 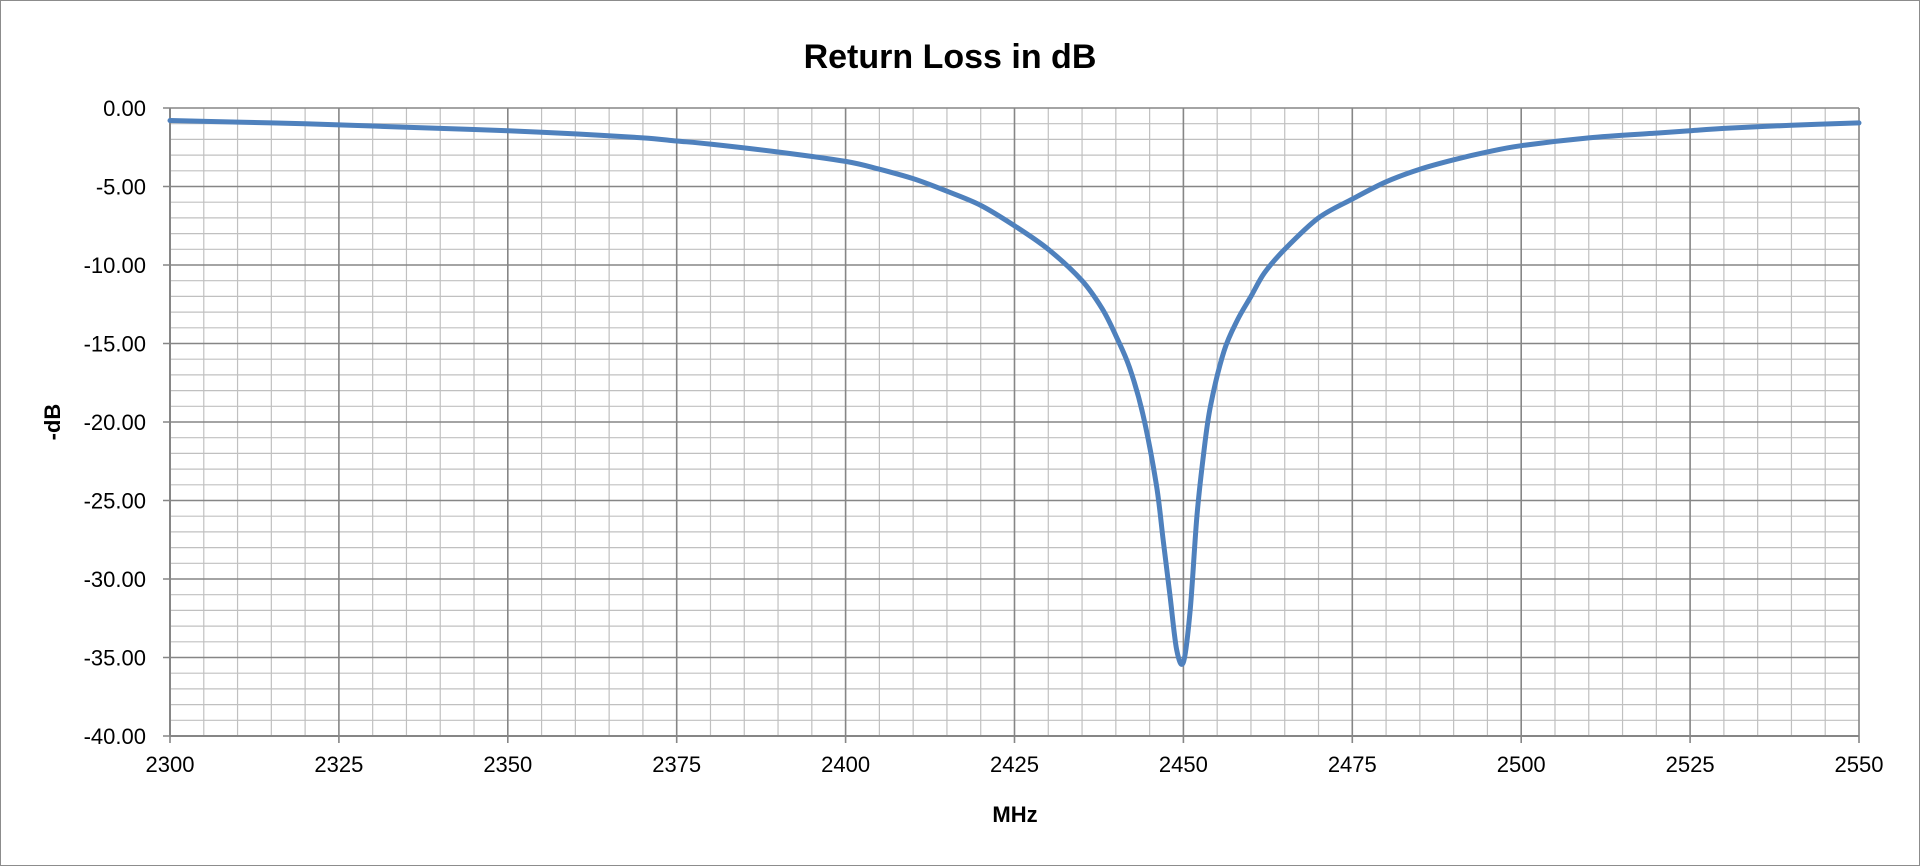 I want to click on x-tick-label: 2525, so click(x=1690, y=764).